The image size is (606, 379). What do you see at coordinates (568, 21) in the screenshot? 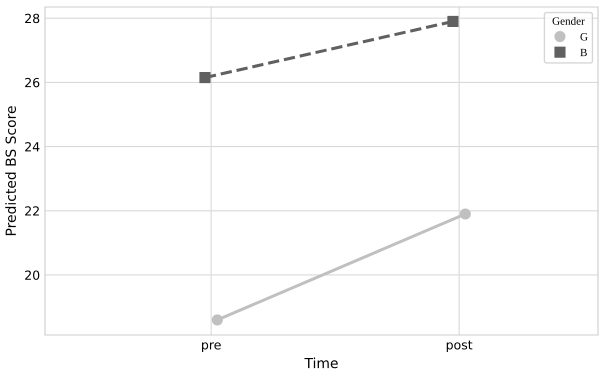
I see `legend-title: Gender` at bounding box center [568, 21].